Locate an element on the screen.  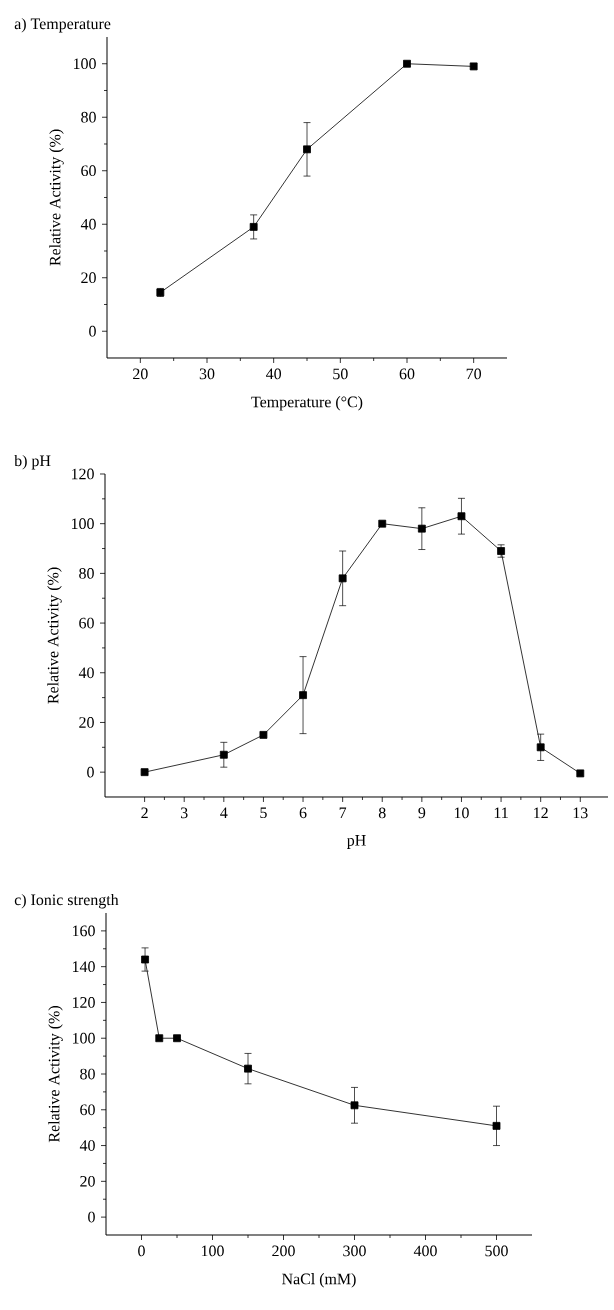
x-tick-label: 30 is located at coordinates (207, 374).